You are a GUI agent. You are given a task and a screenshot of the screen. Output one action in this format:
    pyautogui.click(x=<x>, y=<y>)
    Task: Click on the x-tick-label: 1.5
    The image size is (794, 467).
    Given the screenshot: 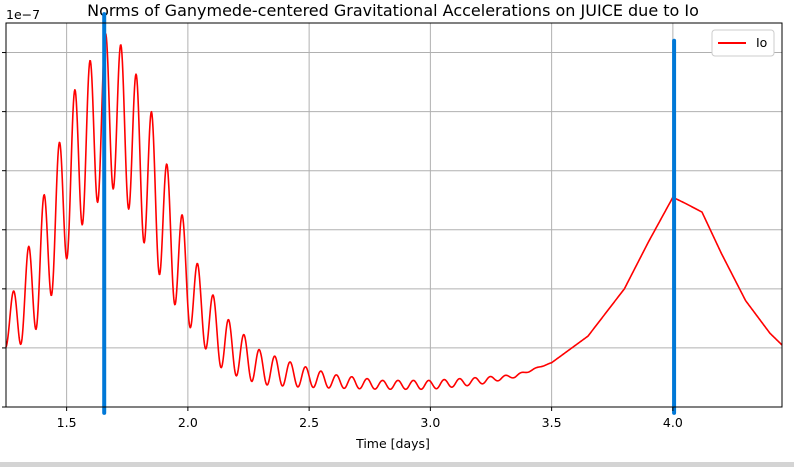 What is the action you would take?
    pyautogui.click(x=67, y=422)
    